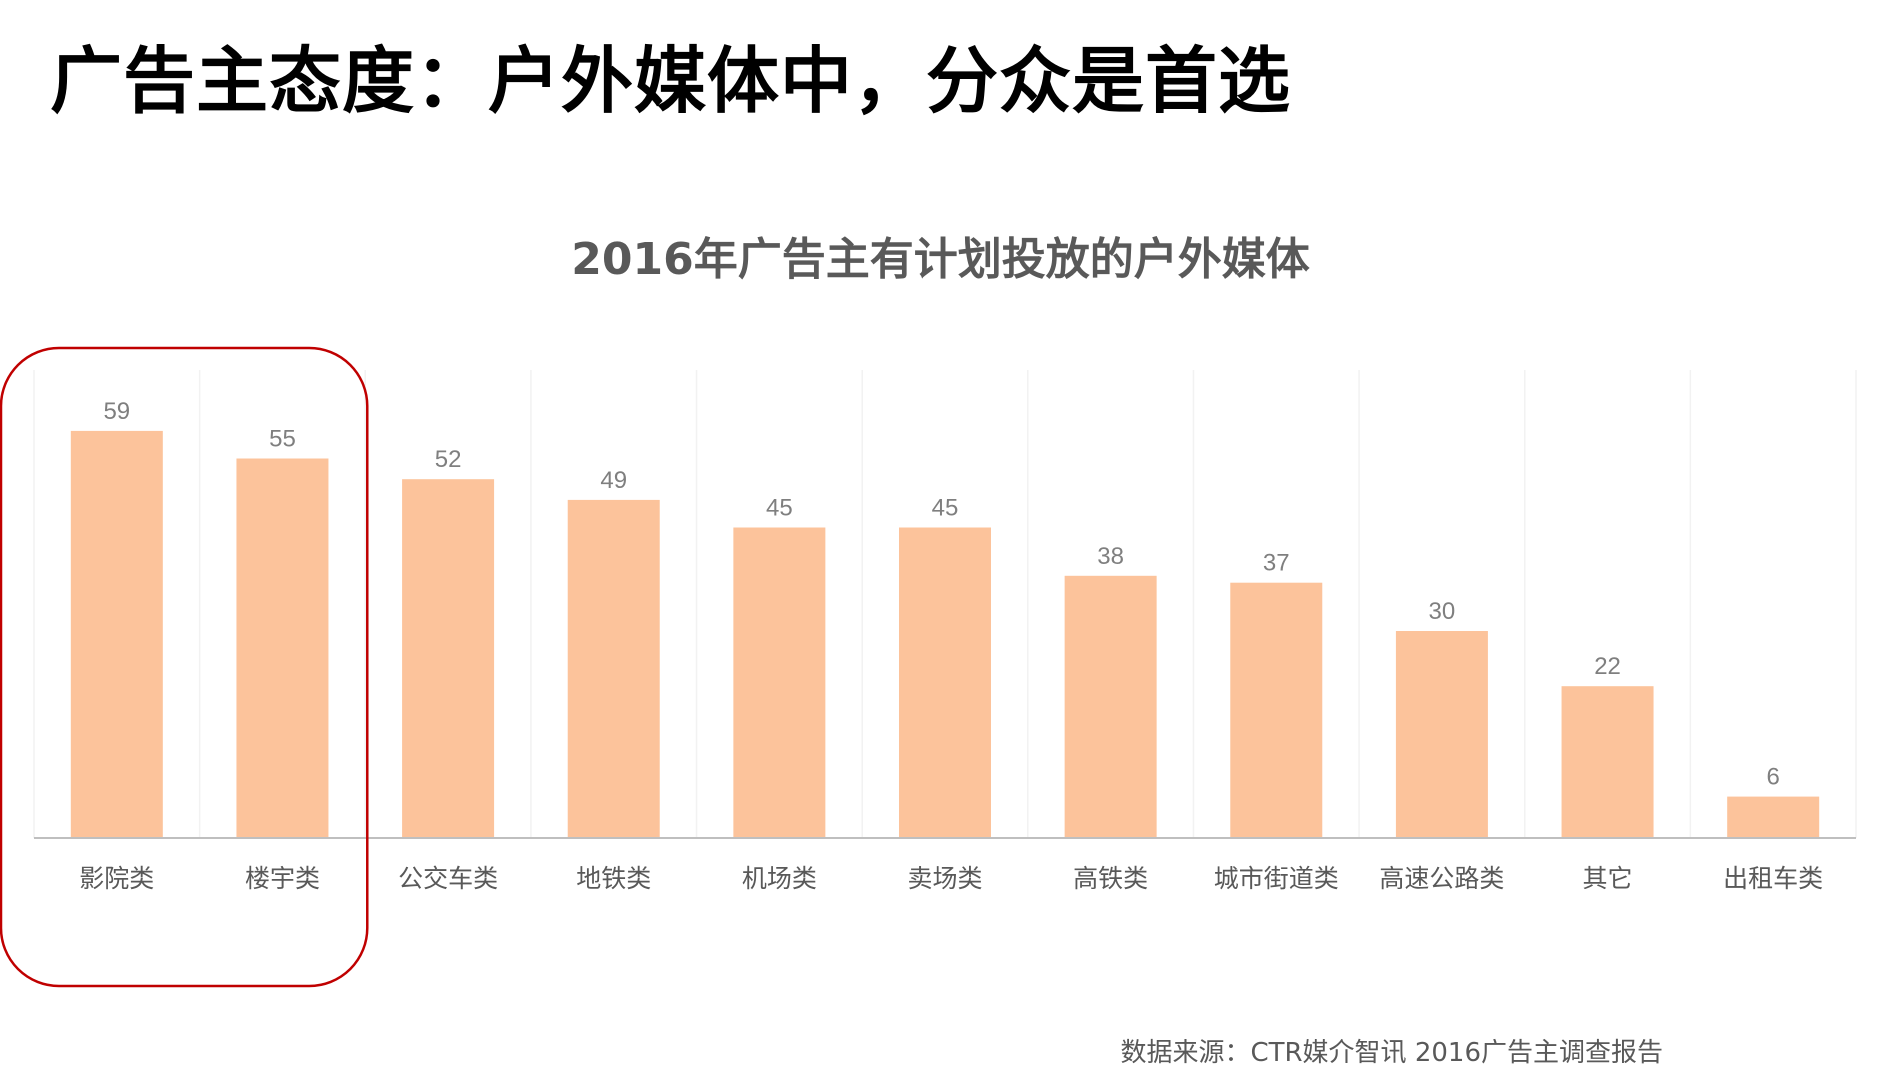 This screenshot has height=1079, width=1881. I want to click on value-label: 59, so click(116, 411).